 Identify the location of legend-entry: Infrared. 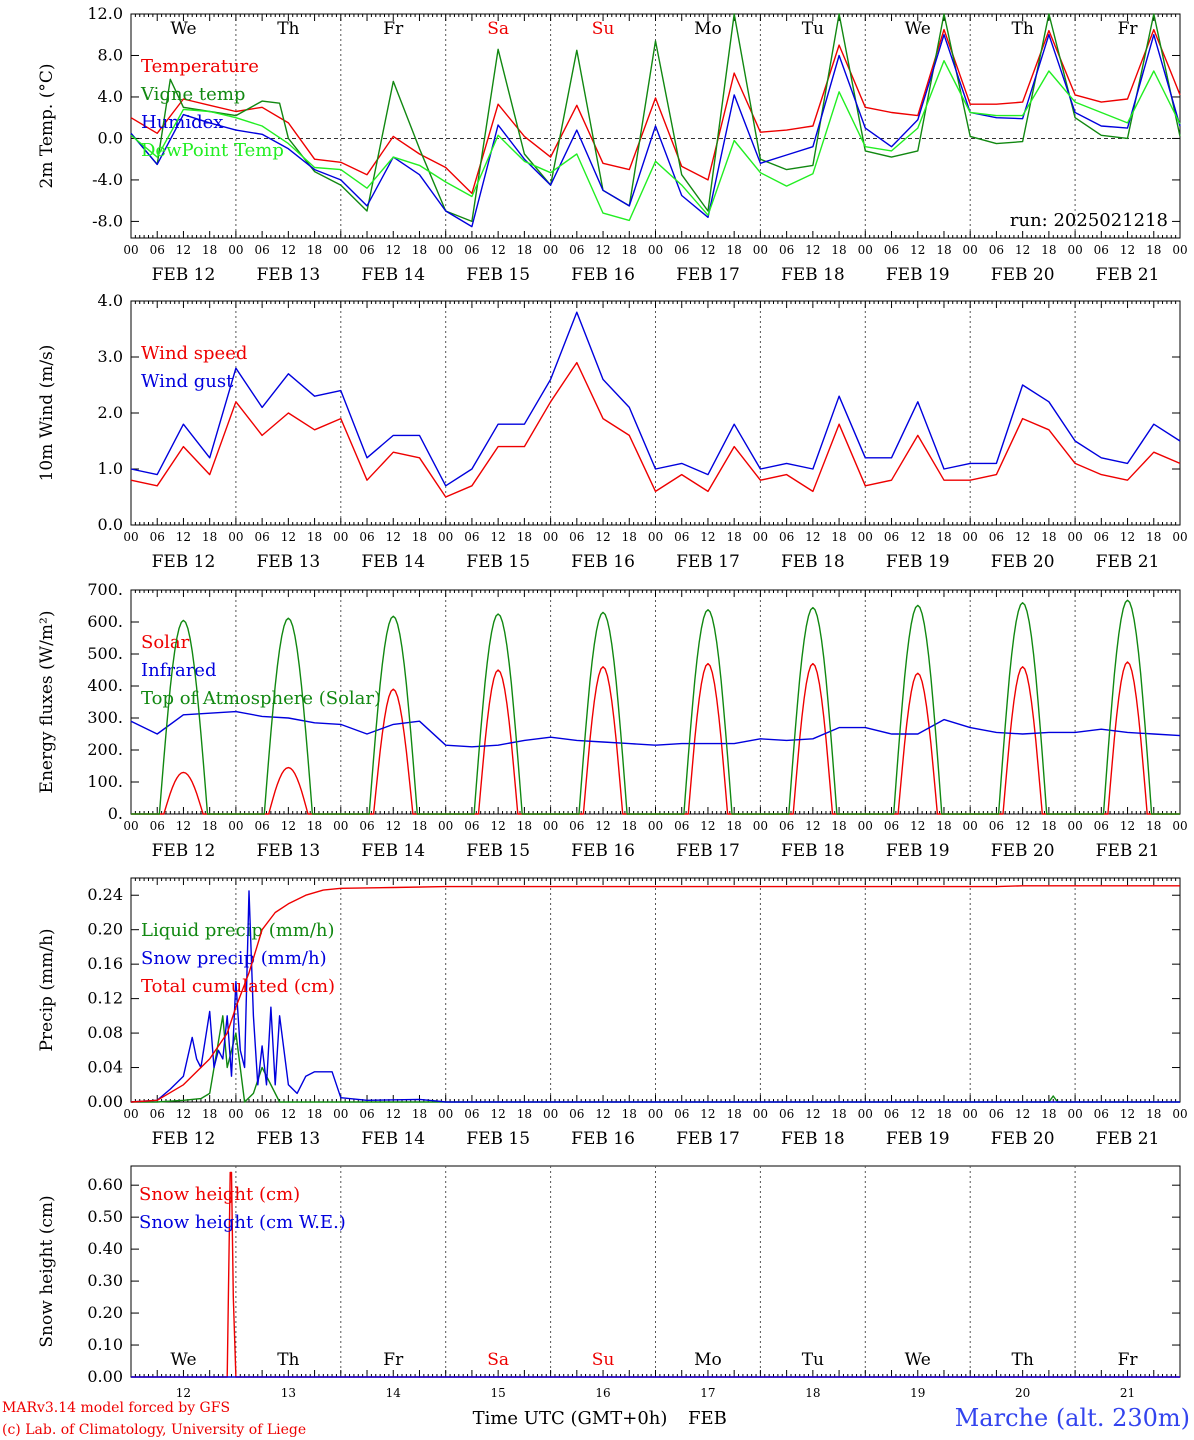
(178, 670).